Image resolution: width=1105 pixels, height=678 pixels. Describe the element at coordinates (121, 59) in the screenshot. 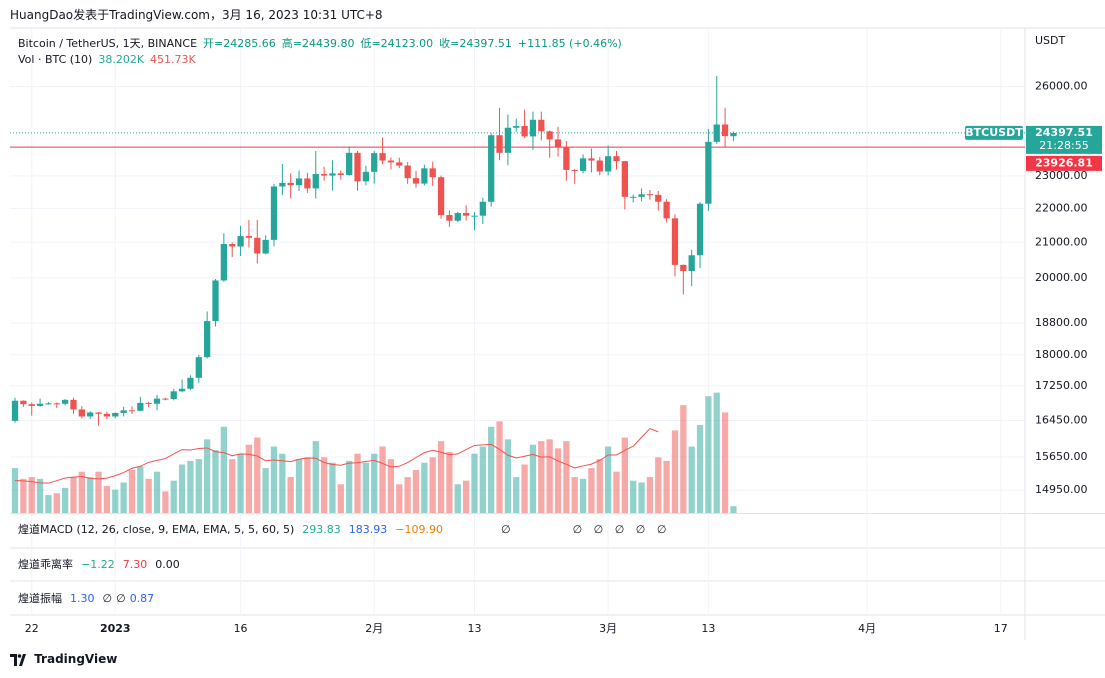

I see `volume-value: 38.202K` at that location.